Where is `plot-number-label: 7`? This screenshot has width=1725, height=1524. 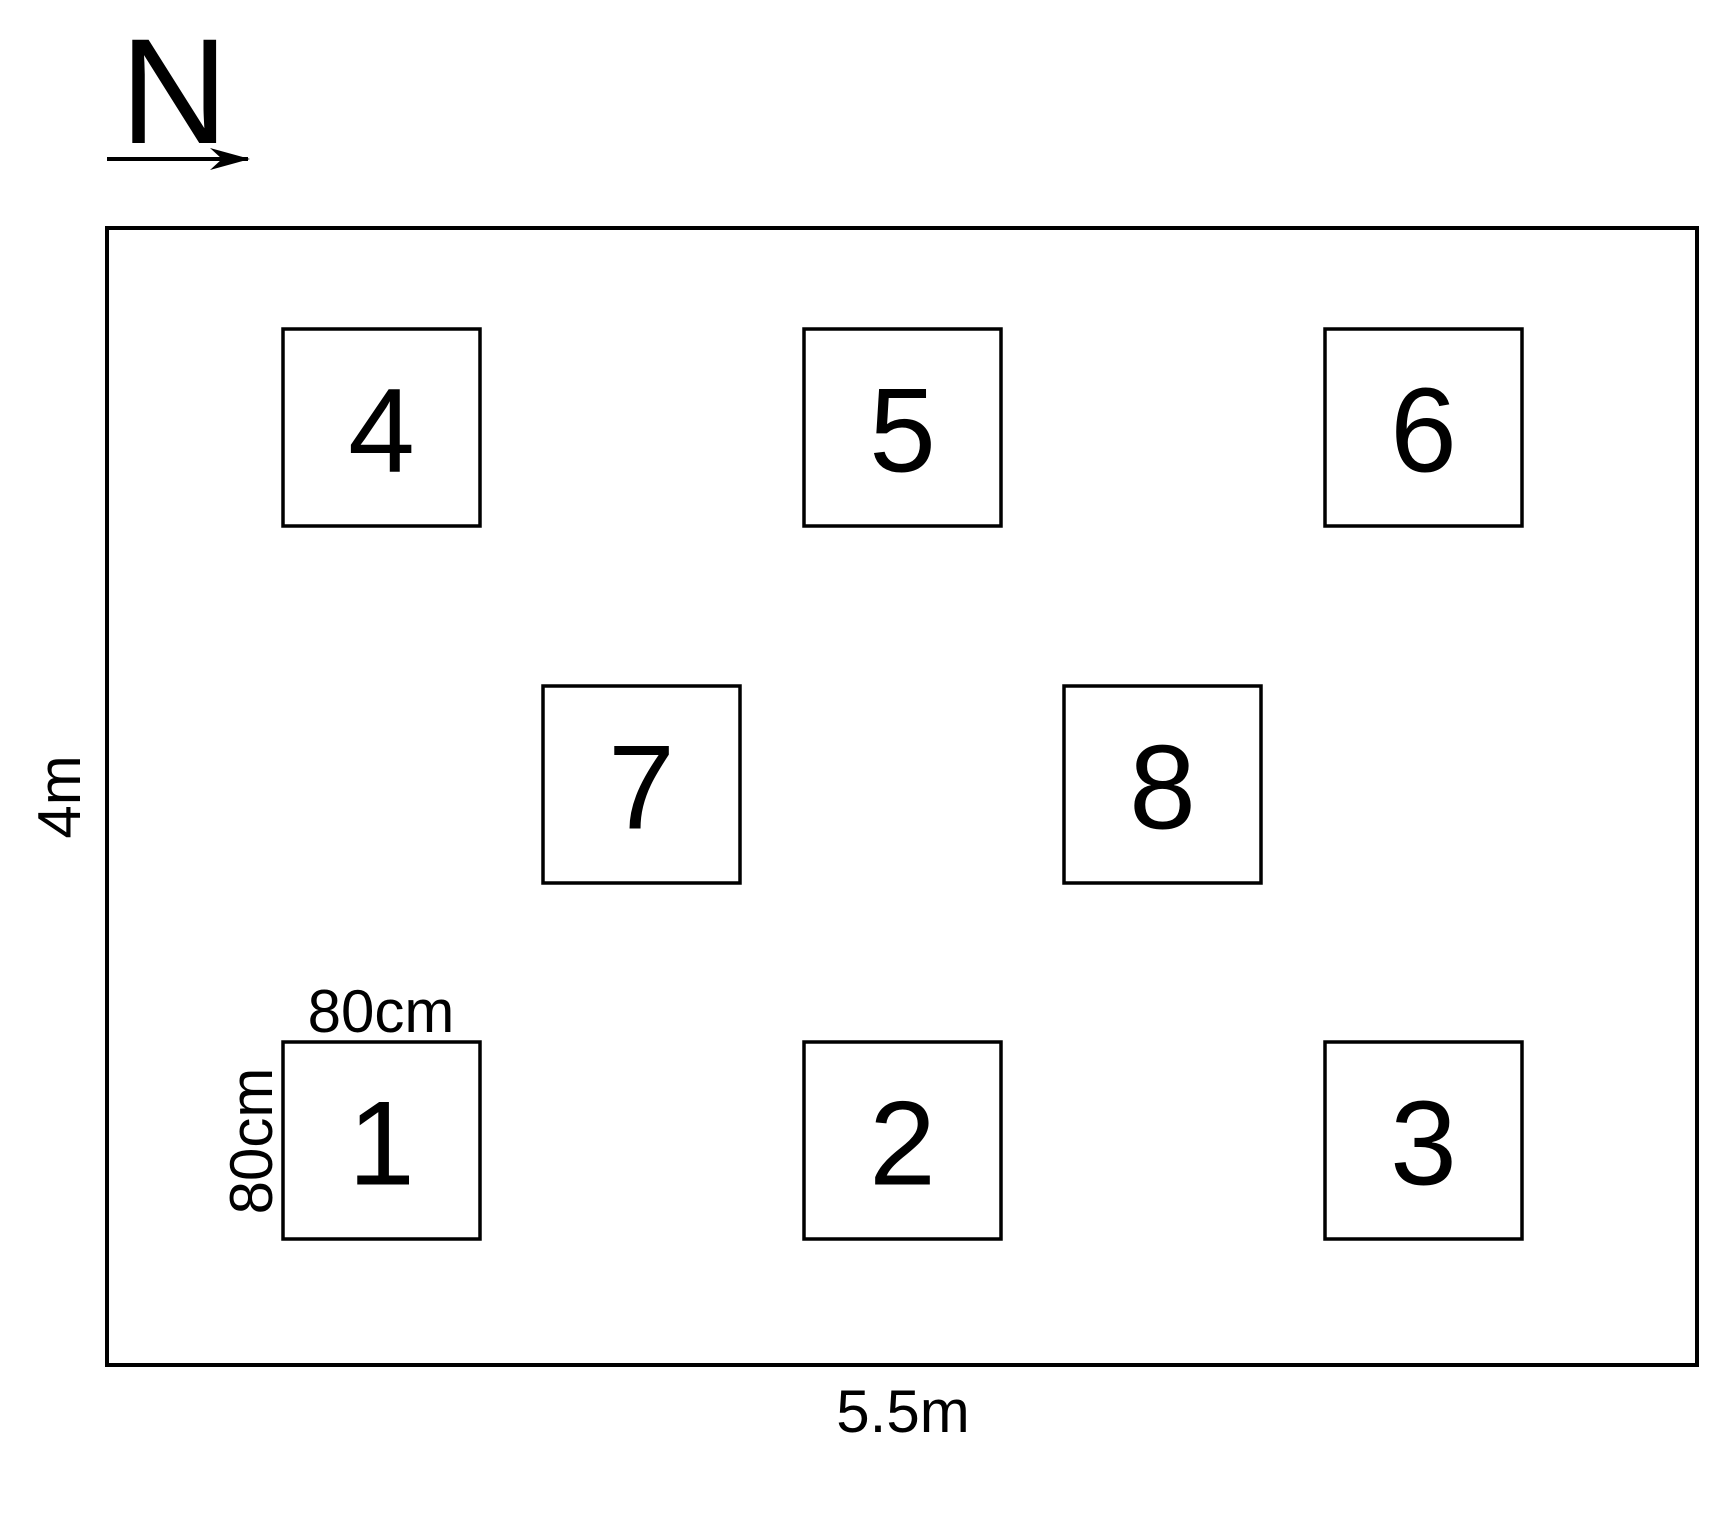
plot-number-label: 7 is located at coordinates (641, 788).